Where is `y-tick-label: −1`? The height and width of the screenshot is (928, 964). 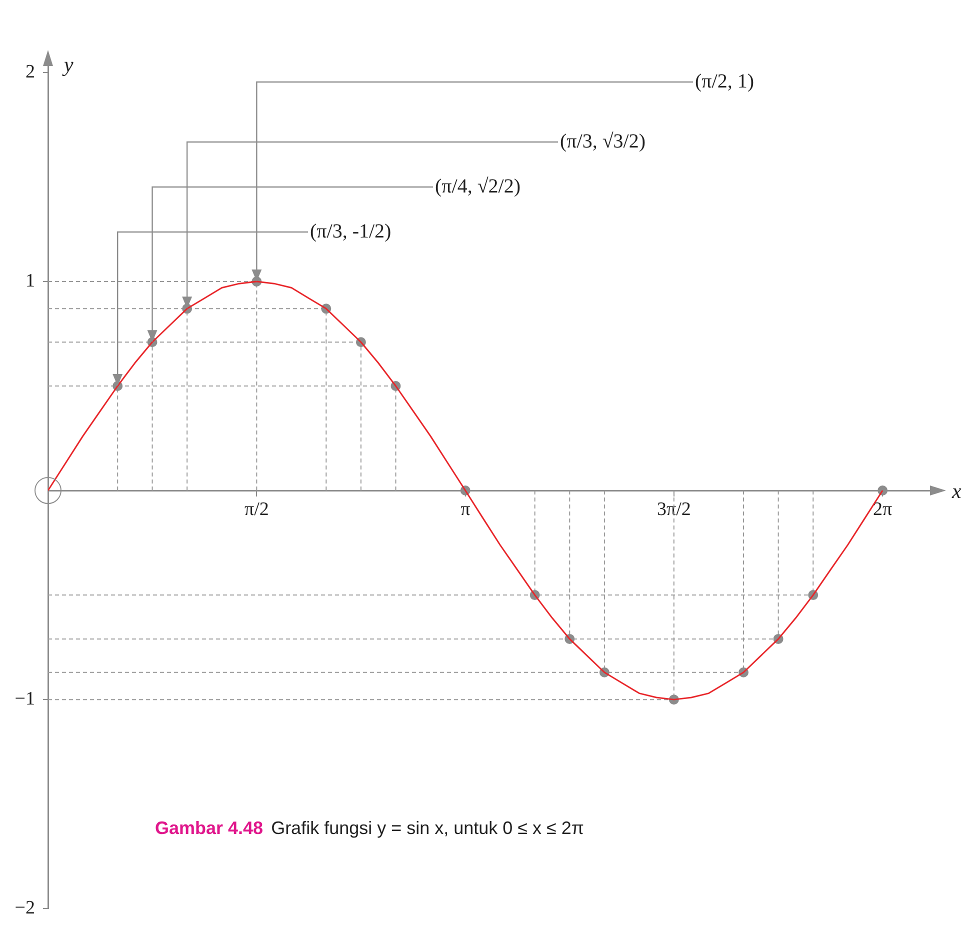 y-tick-label: −1 is located at coordinates (24, 699).